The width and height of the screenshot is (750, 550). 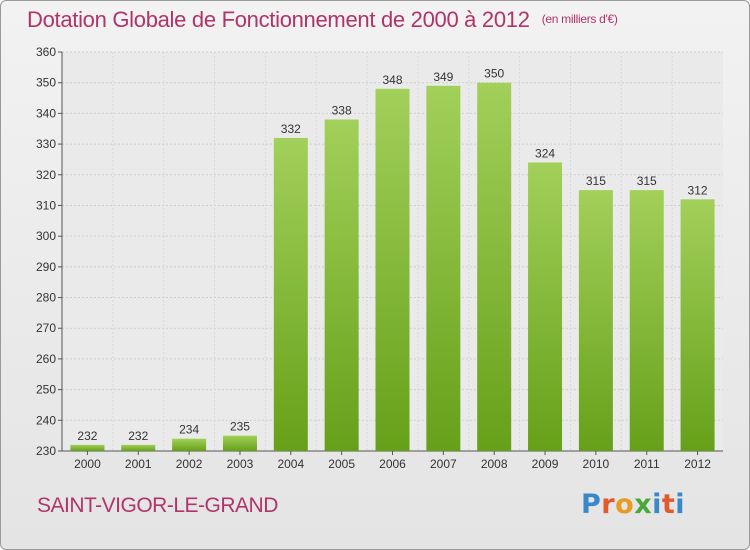 What do you see at coordinates (291, 129) in the screenshot?
I see `data-label: 332` at bounding box center [291, 129].